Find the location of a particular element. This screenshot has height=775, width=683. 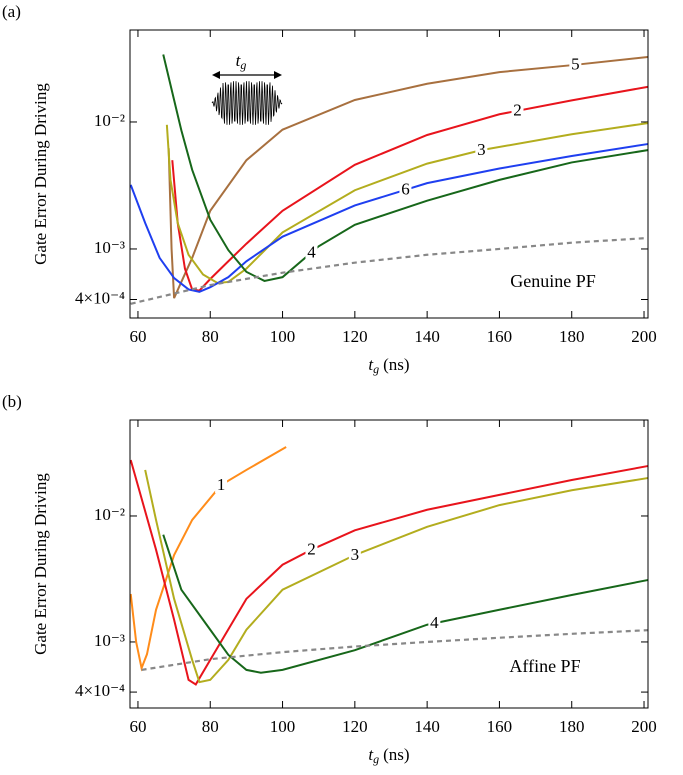

inset-pulse is located at coordinates (247, 103).